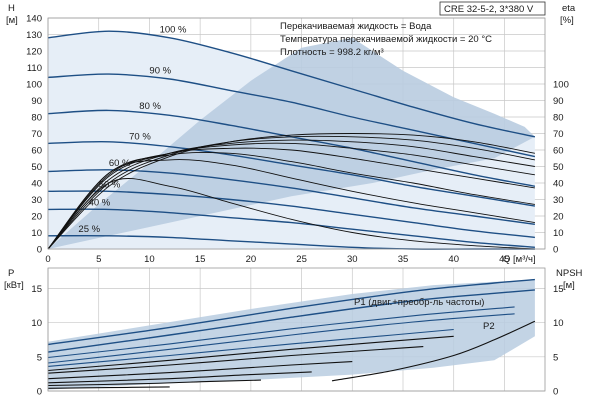 Image resolution: width=600 pixels, height=400 pixels. Describe the element at coordinates (356, 26) in the screenshot. I see `info-liquid: Перекачиваемая жидкость = Вода` at that location.